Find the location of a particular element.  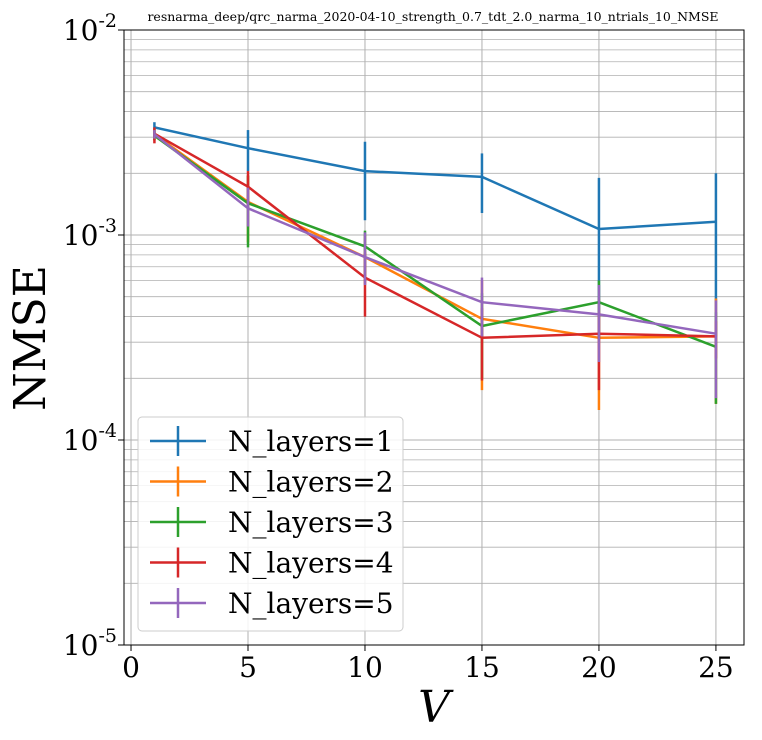

y-tick-label: 10⁻³ is located at coordinates (90, 233).